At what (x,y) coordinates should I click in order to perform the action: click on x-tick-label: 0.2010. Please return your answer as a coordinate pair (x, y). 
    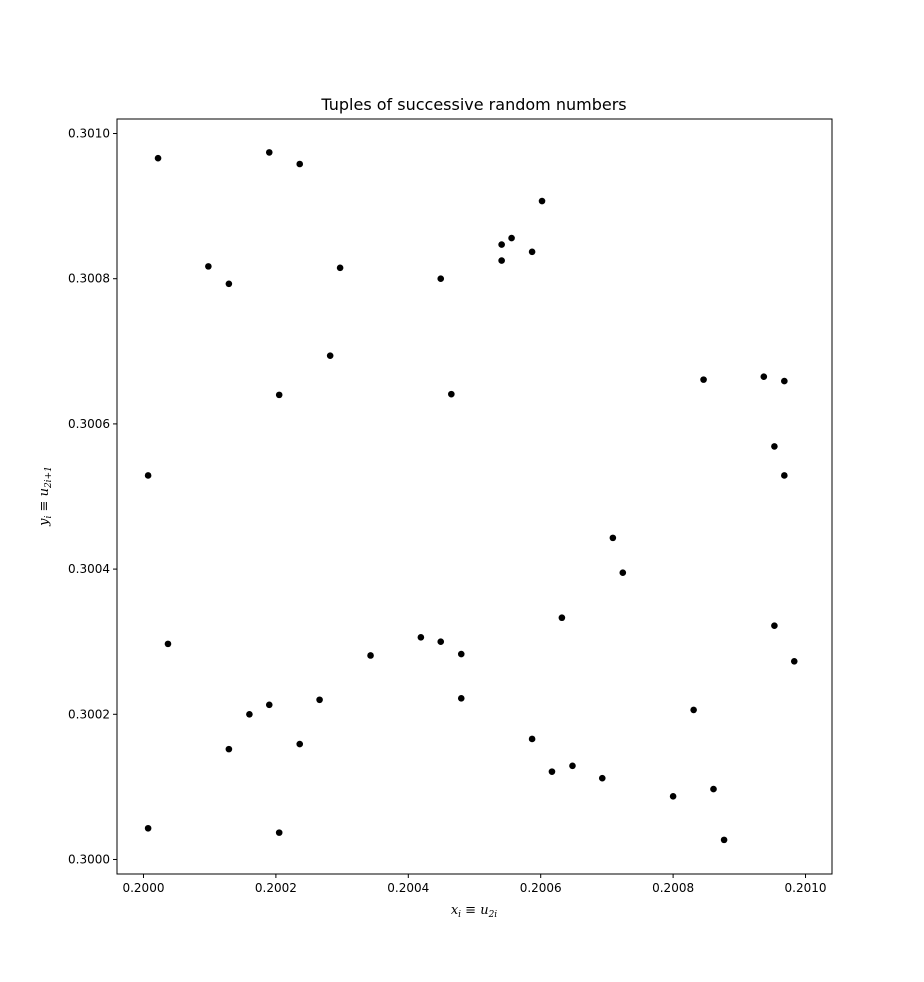
    Looking at the image, I should click on (806, 888).